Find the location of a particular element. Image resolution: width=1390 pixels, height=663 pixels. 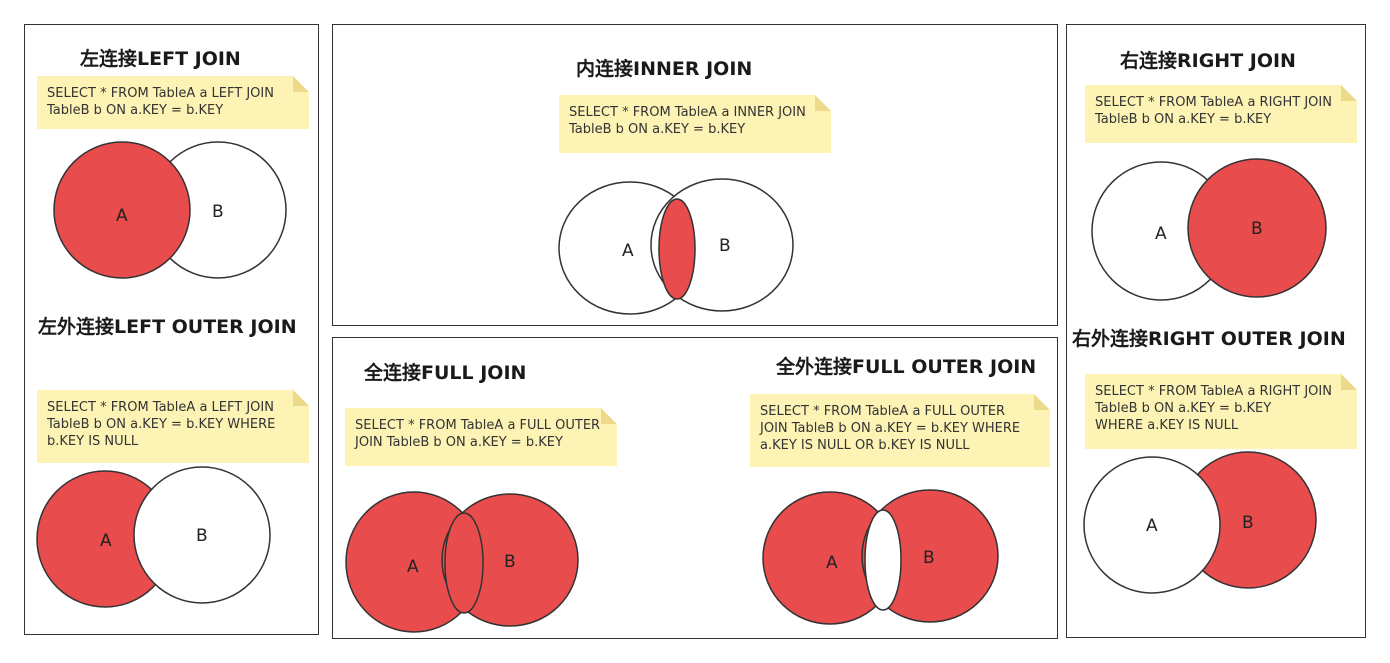

intersection is located at coordinates (677, 249).